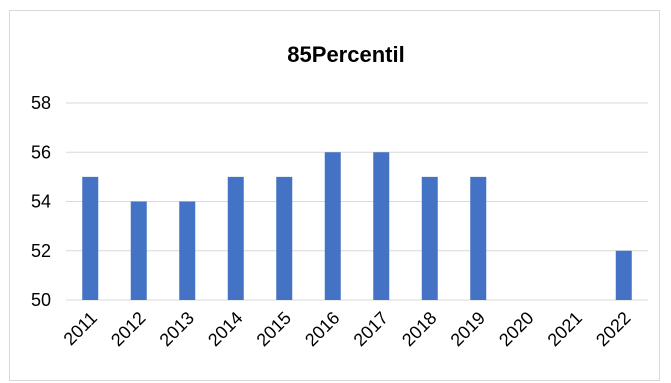 The image size is (671, 383). What do you see at coordinates (138, 250) in the screenshot?
I see `bar-2012` at bounding box center [138, 250].